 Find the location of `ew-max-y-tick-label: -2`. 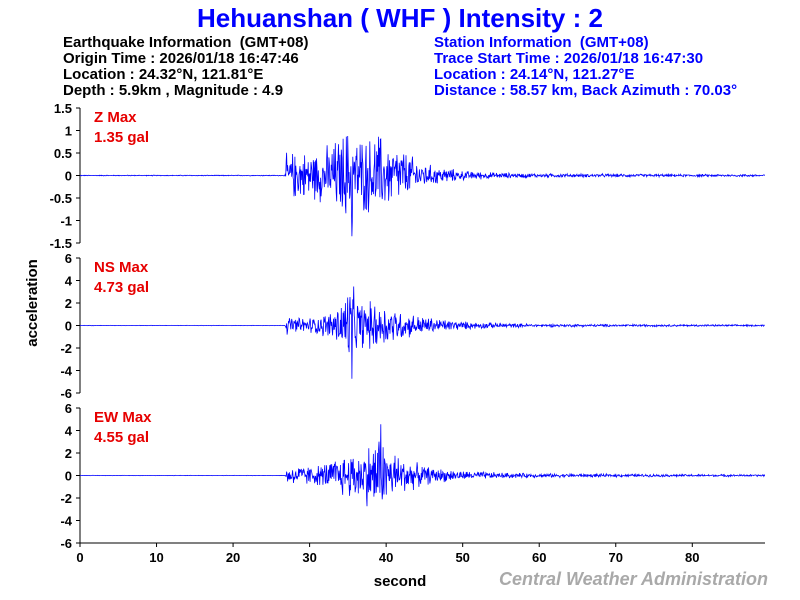

ew-max-y-tick-label: -2 is located at coordinates (66, 498).